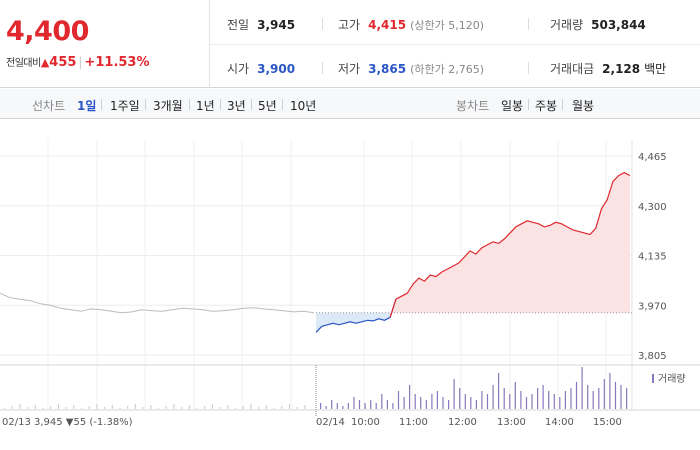  Describe the element at coordinates (652, 306) in the screenshot. I see `y-tick-label: 3,970` at that location.